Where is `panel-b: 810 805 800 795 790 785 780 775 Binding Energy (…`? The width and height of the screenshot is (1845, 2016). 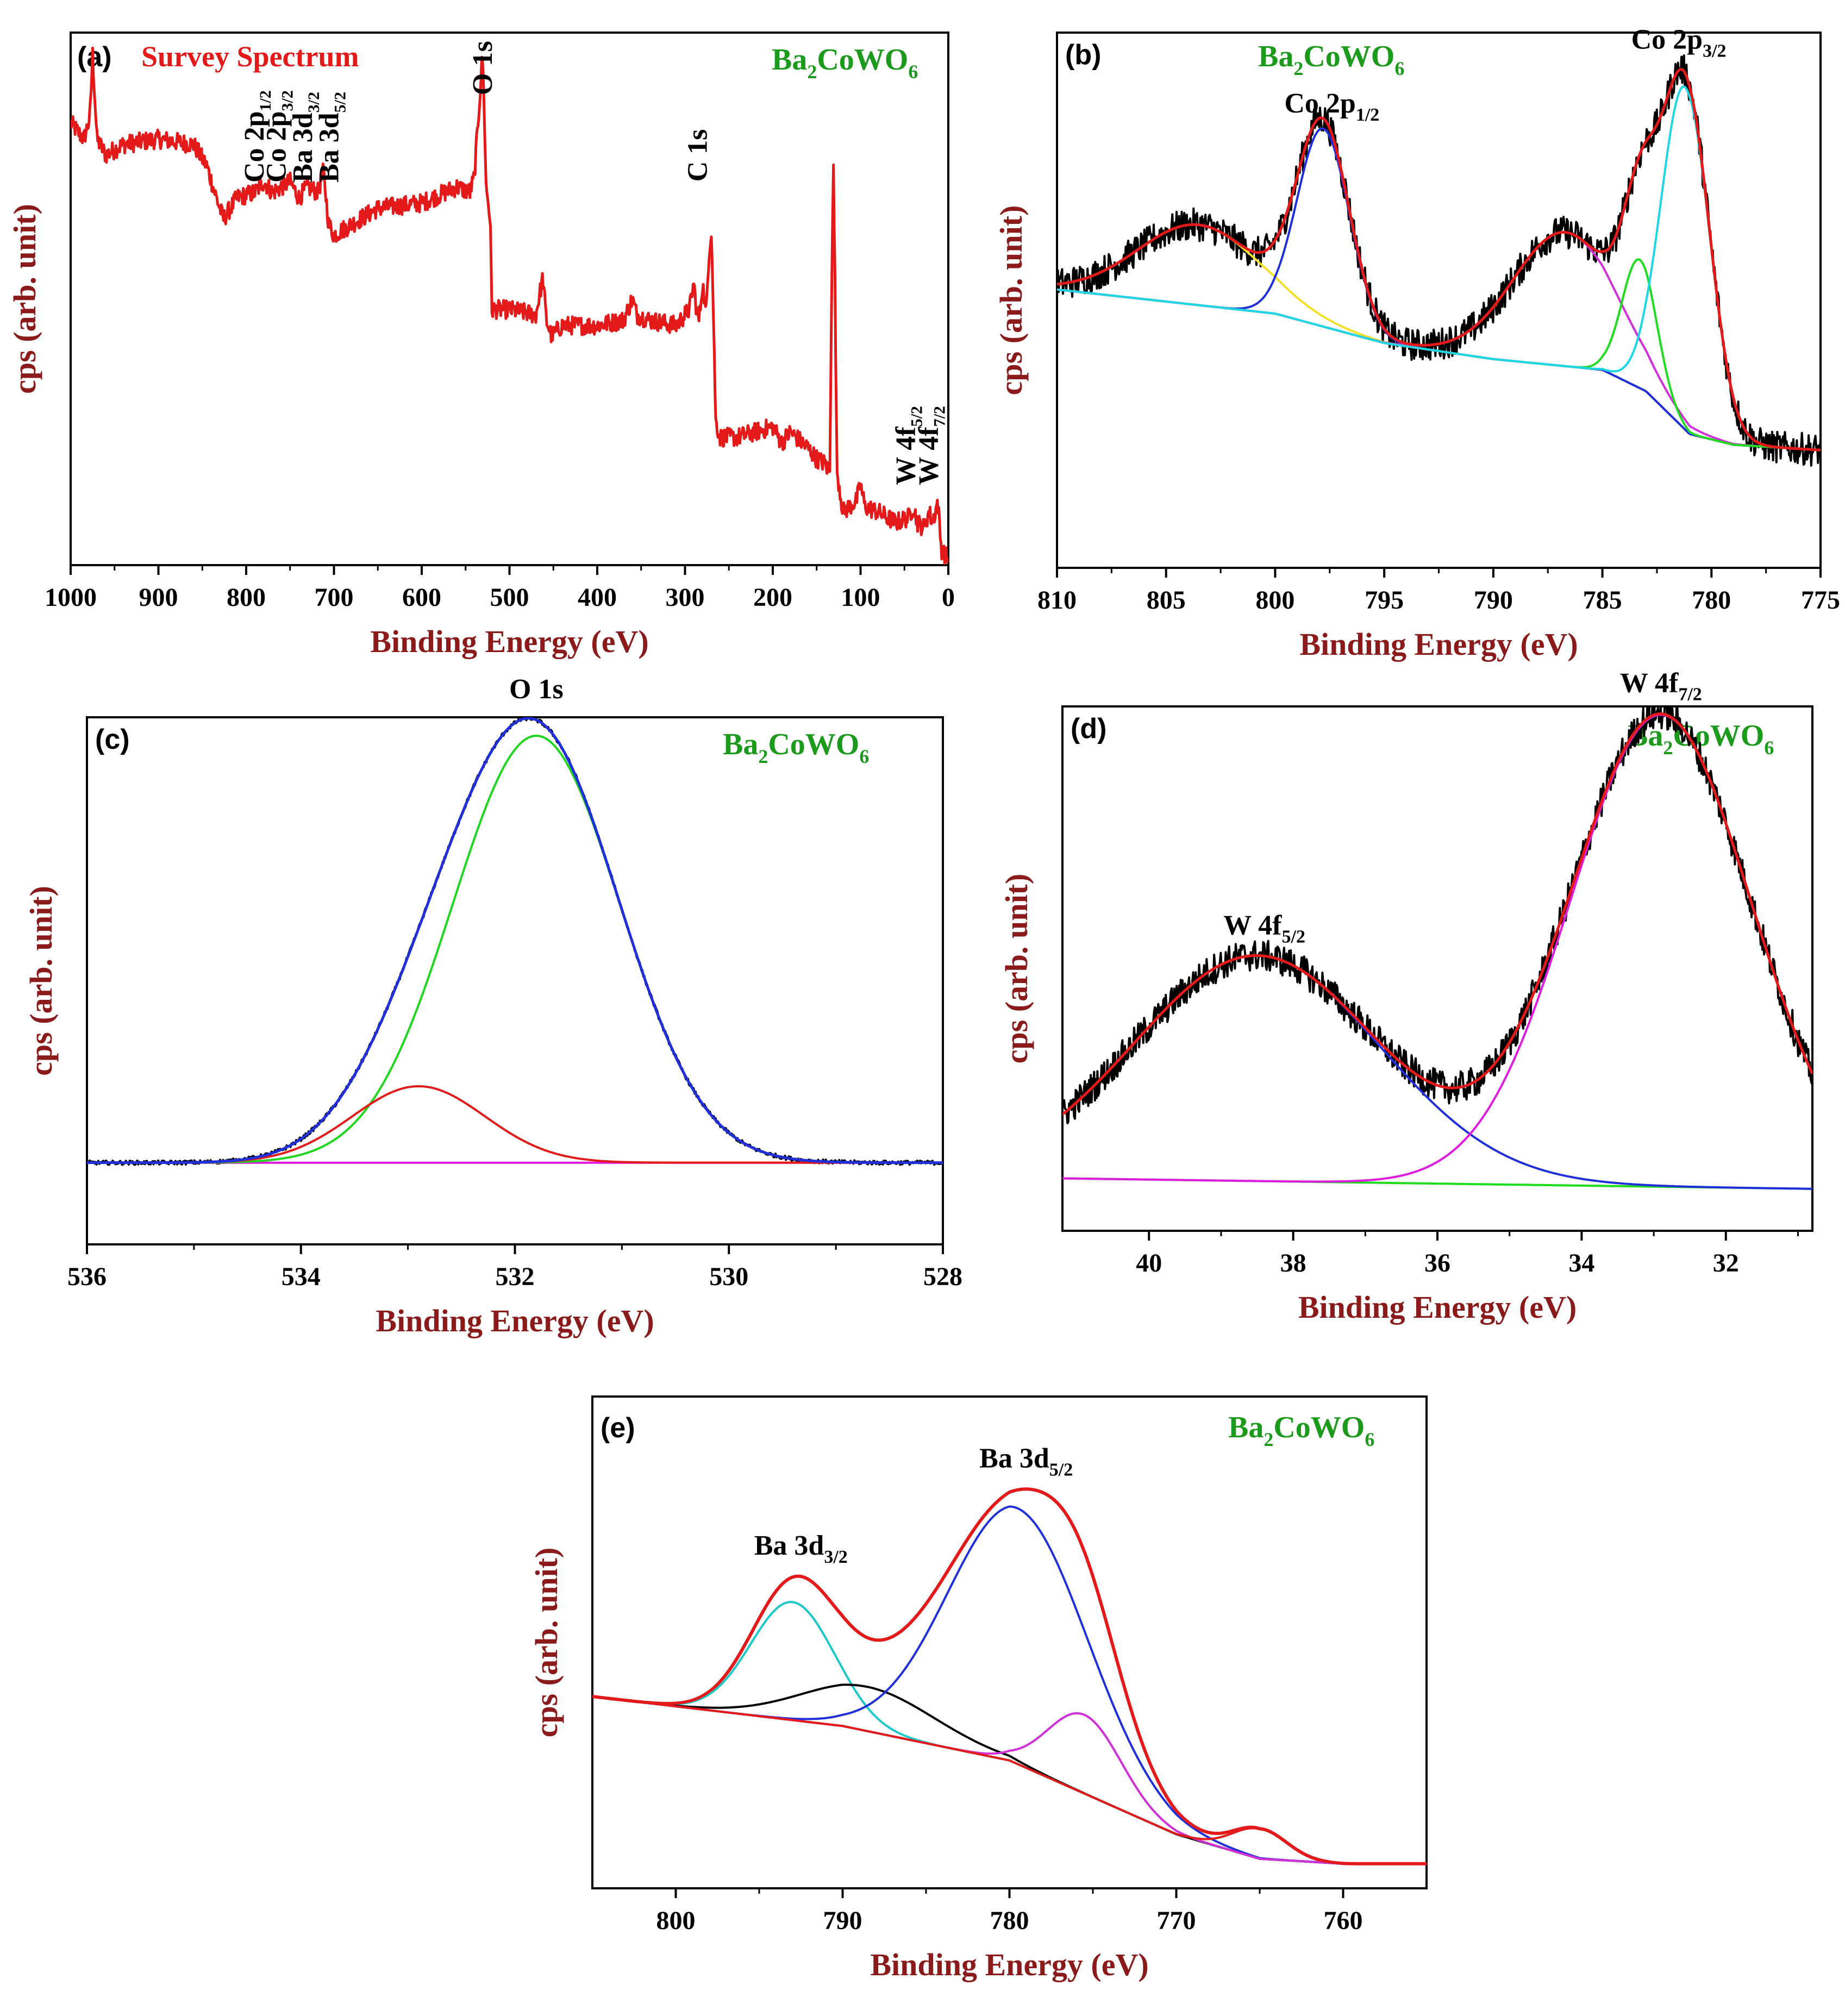 panel-b: 810 805 800 795 790 785 780 775 Binding Energy (… is located at coordinates (1416, 343).